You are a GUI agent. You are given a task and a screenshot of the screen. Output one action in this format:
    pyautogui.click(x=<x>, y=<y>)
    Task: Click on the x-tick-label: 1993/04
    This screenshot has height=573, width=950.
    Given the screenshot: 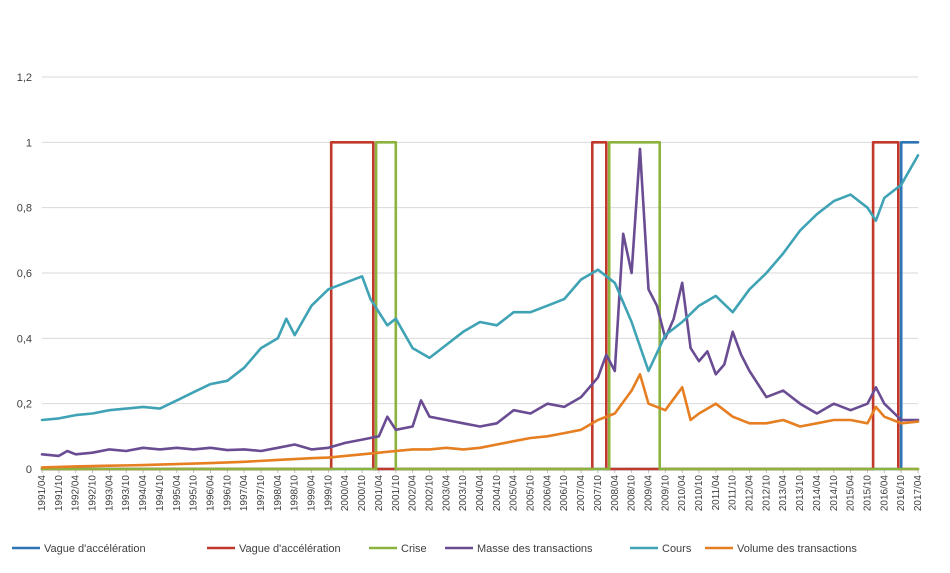 What is the action you would take?
    pyautogui.click(x=109, y=493)
    